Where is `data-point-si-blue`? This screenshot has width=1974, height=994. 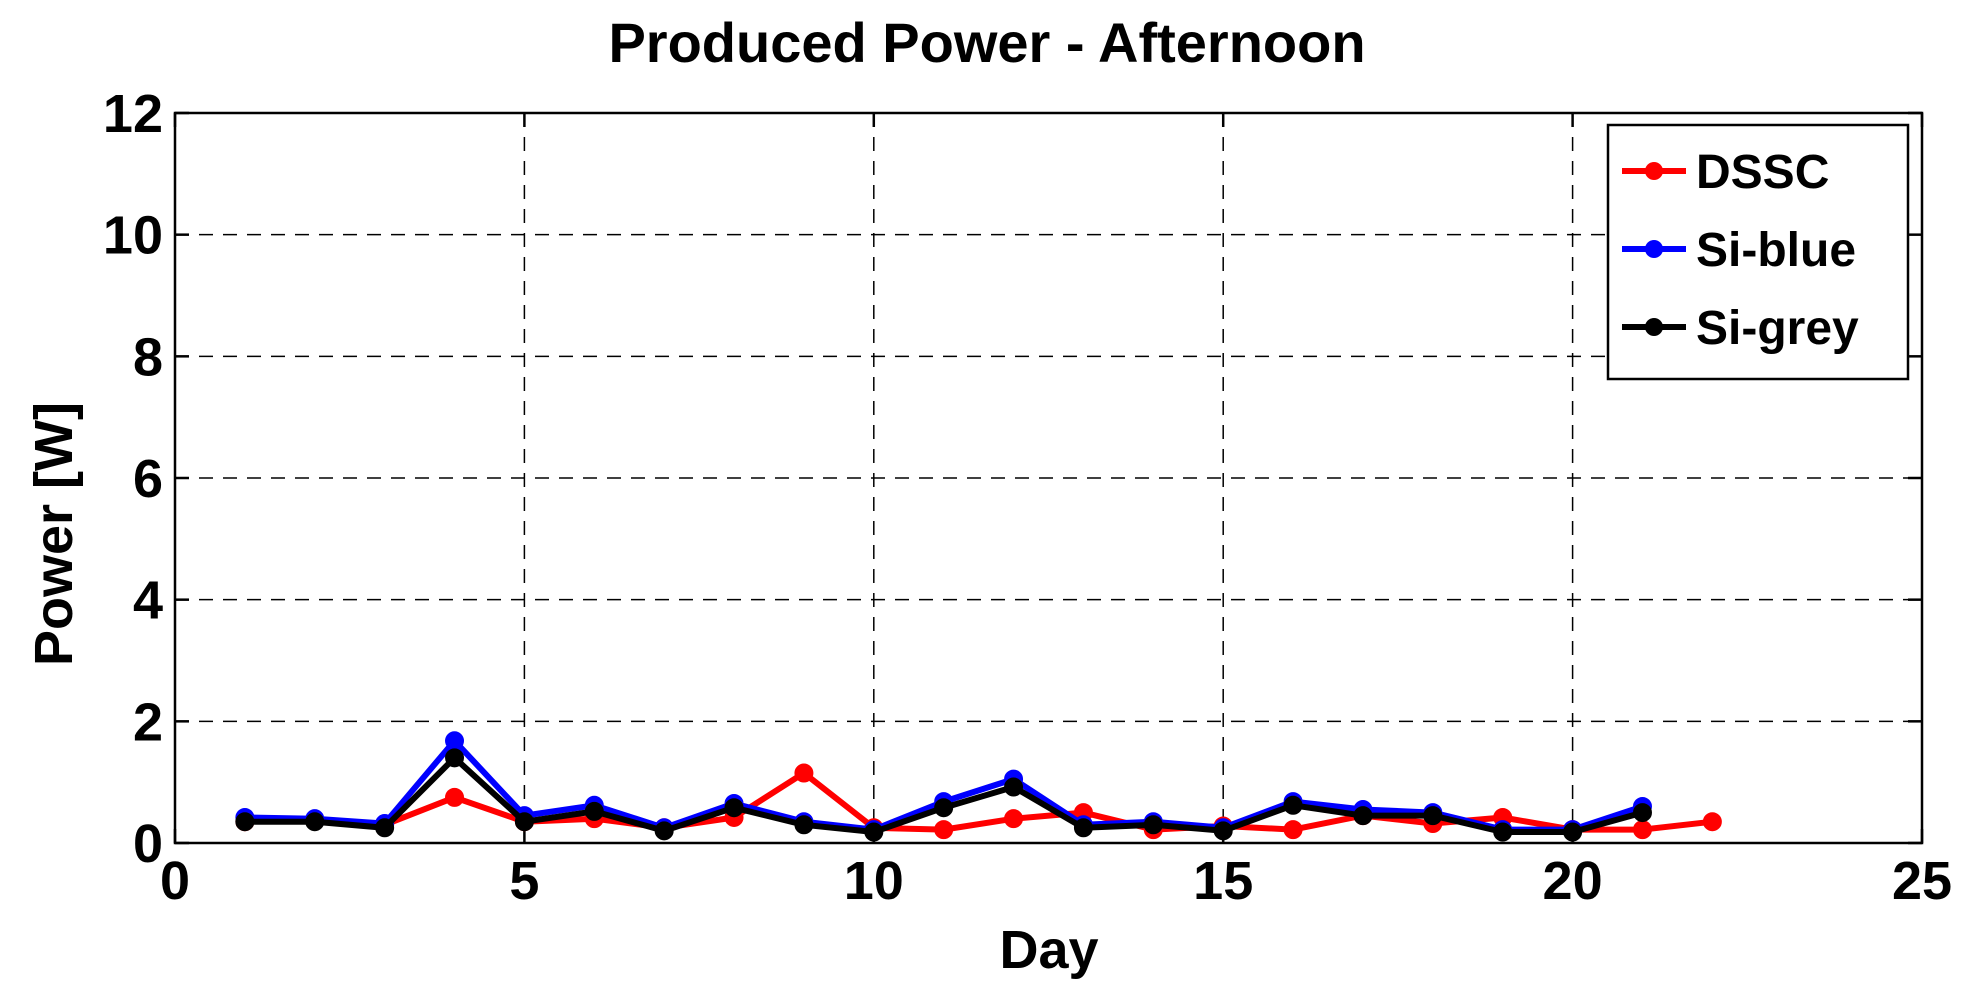 data-point-si-blue is located at coordinates (455, 741).